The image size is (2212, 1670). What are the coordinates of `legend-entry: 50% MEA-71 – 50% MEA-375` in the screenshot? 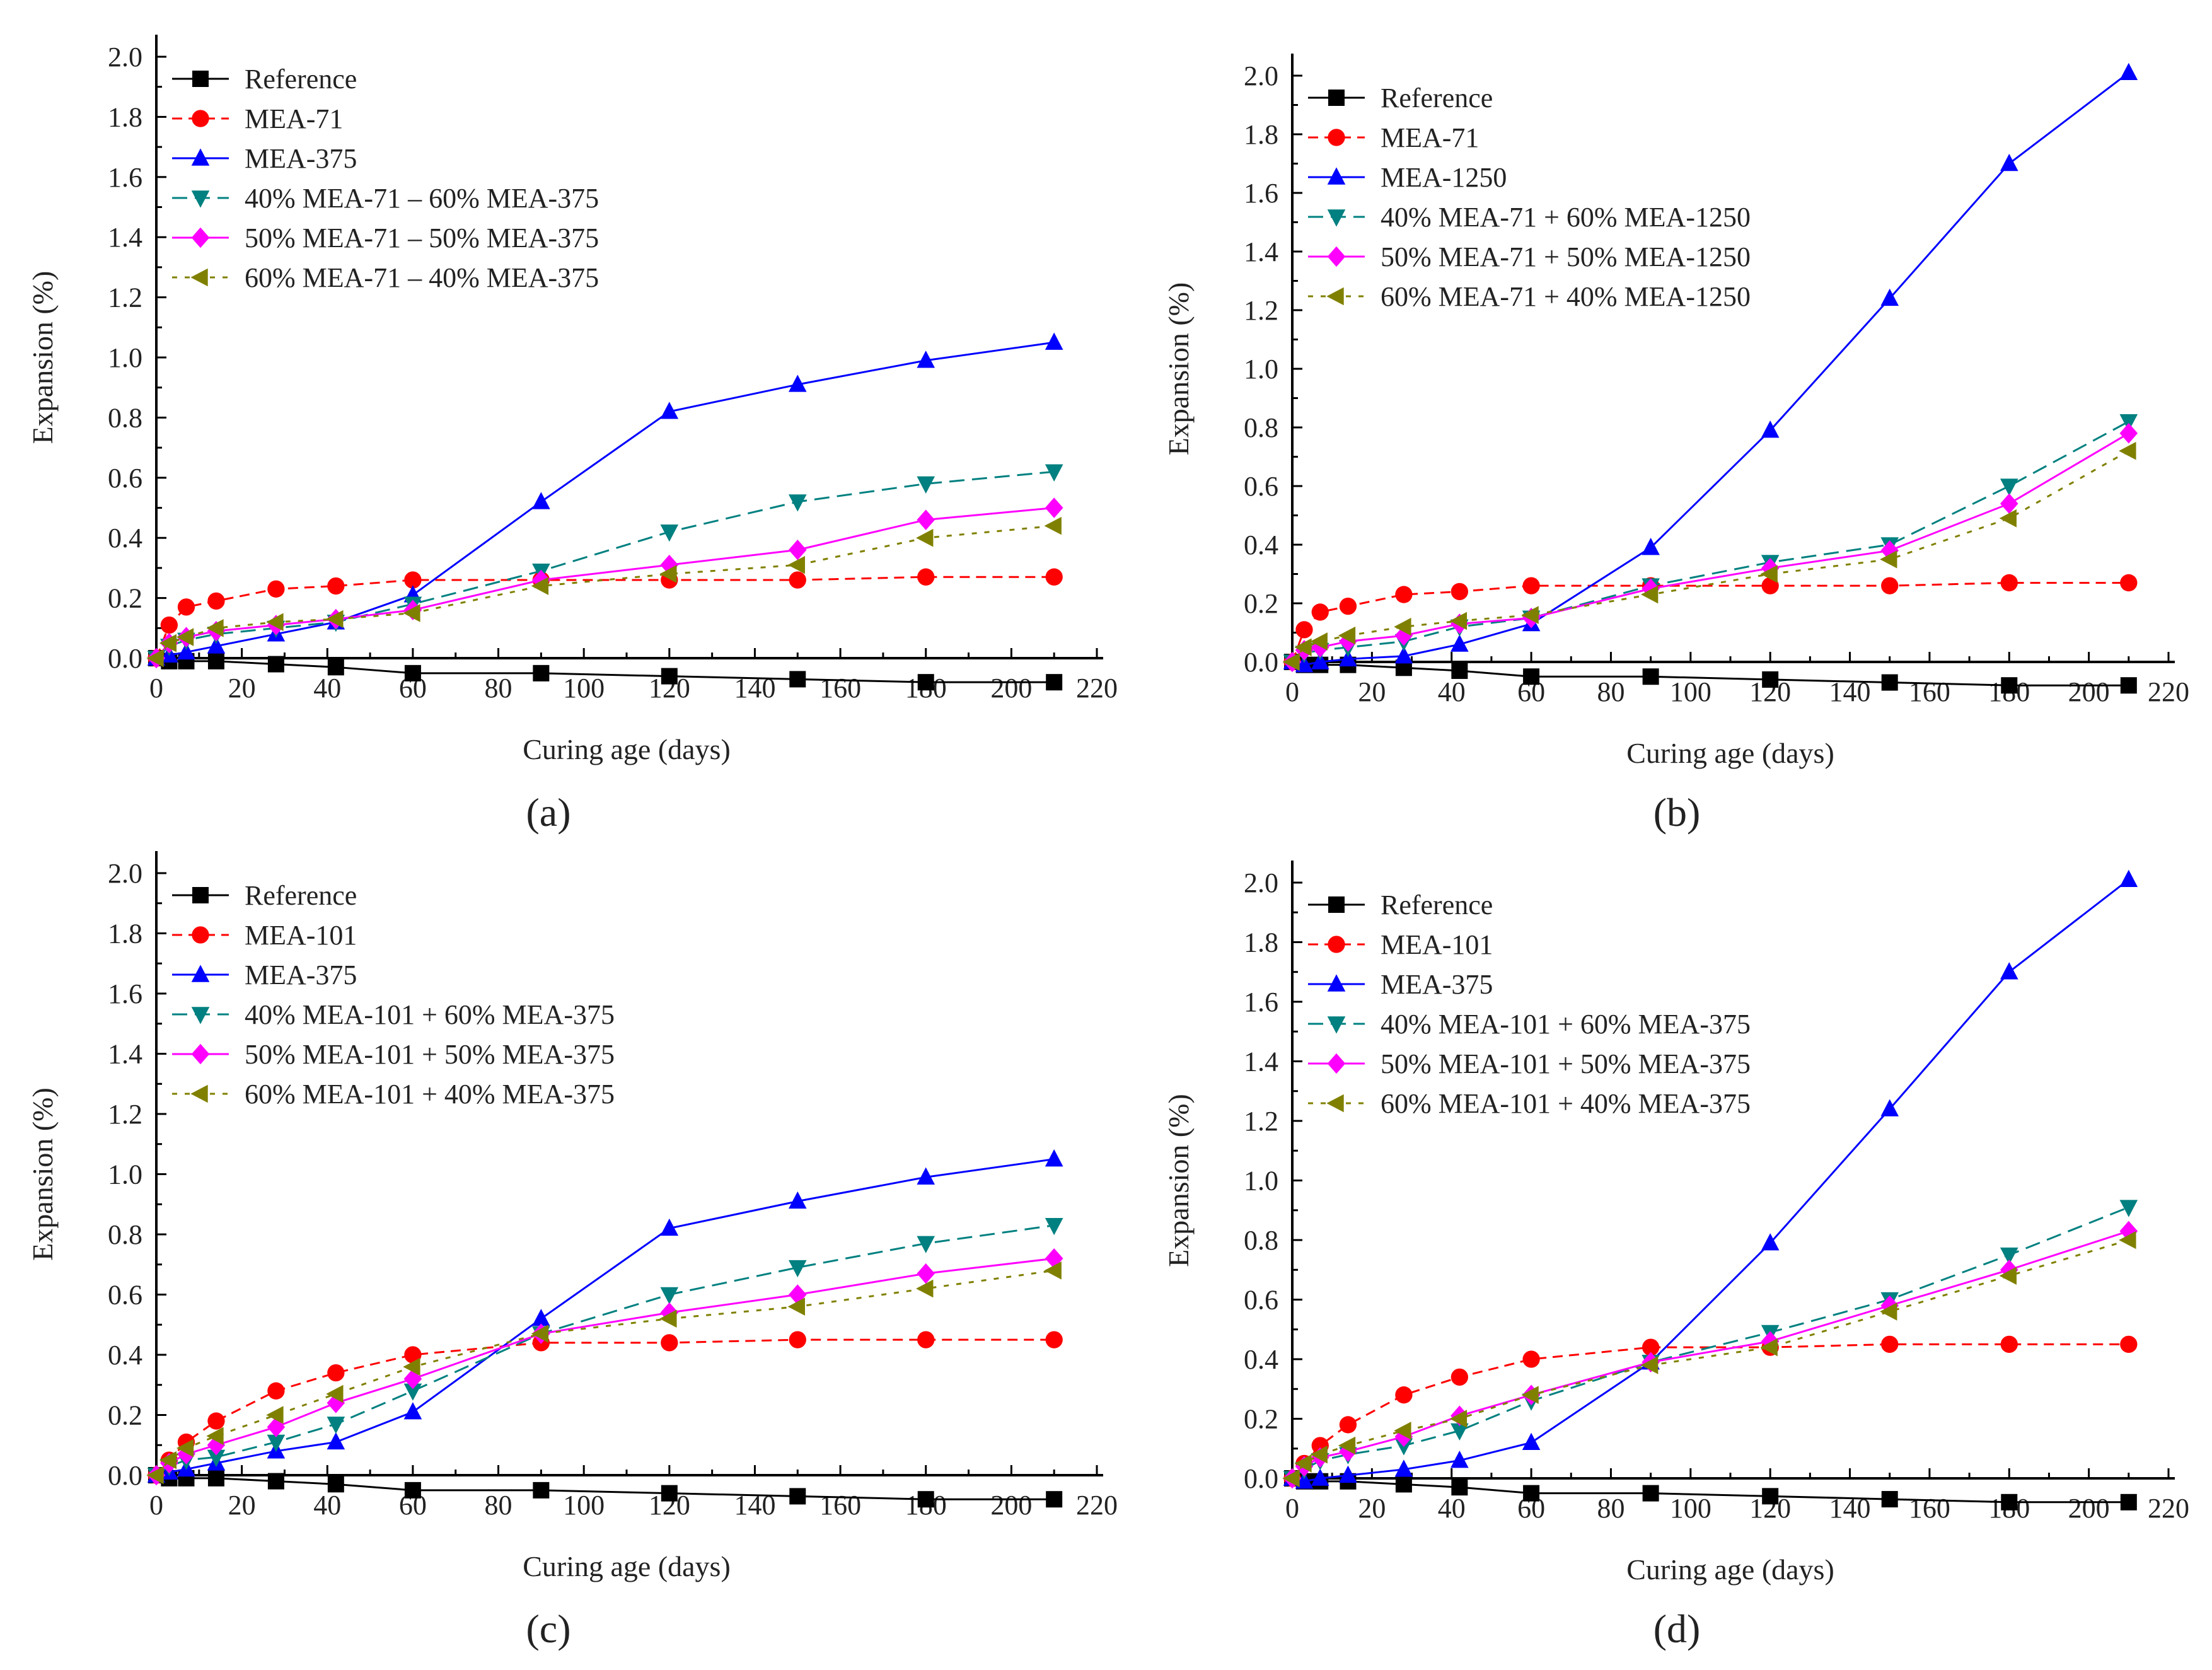 It's located at (422, 238).